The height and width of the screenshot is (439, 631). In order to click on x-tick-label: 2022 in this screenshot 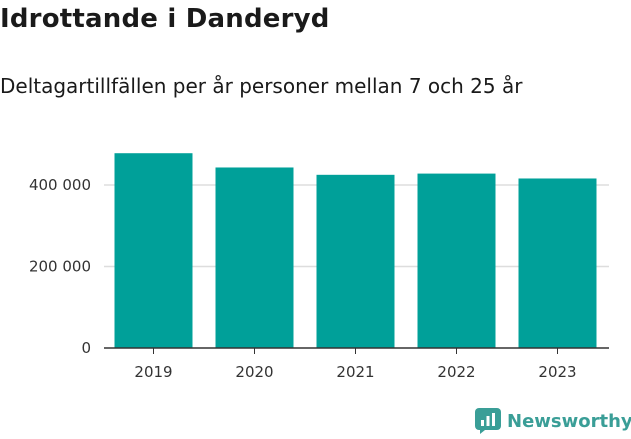, I will do `click(456, 372)`.